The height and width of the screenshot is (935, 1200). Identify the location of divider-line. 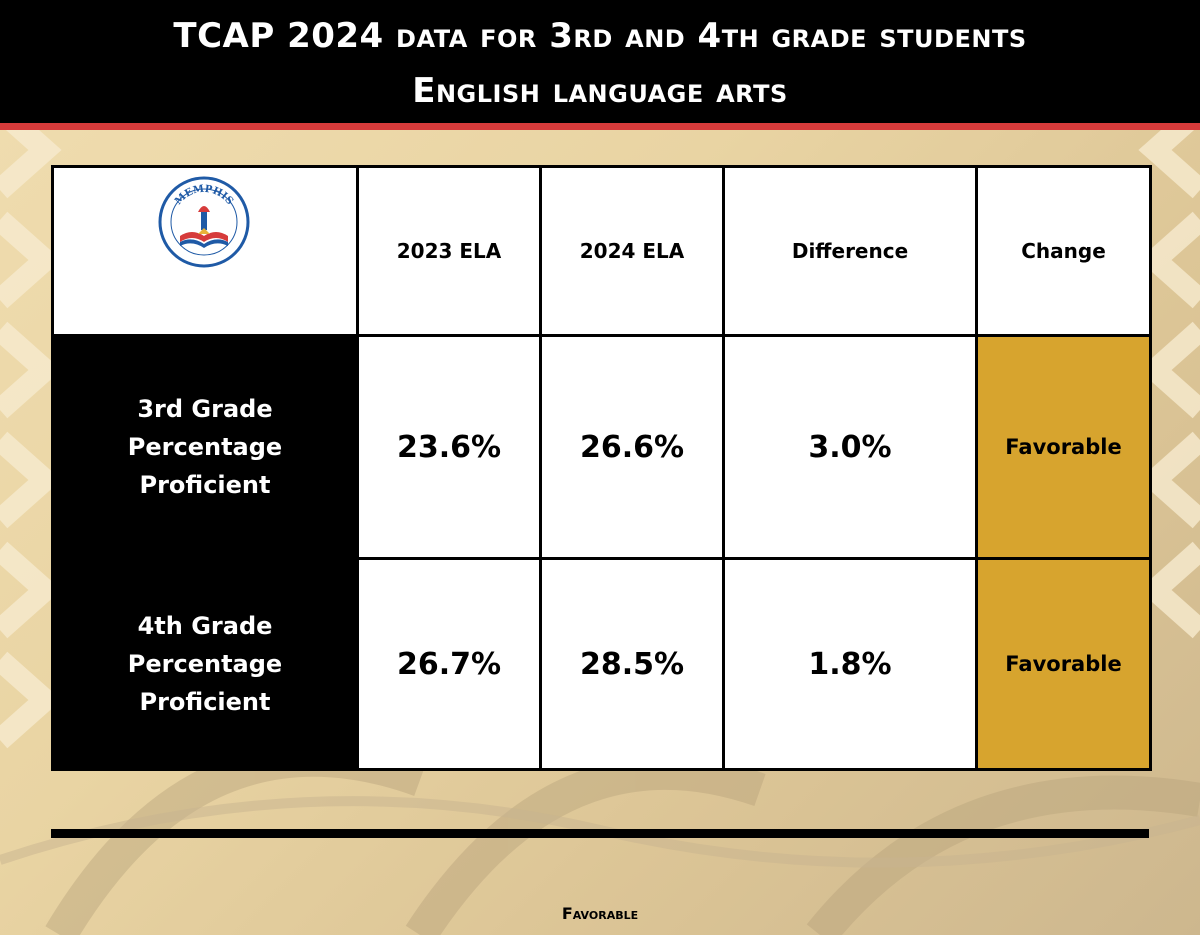
(600, 833).